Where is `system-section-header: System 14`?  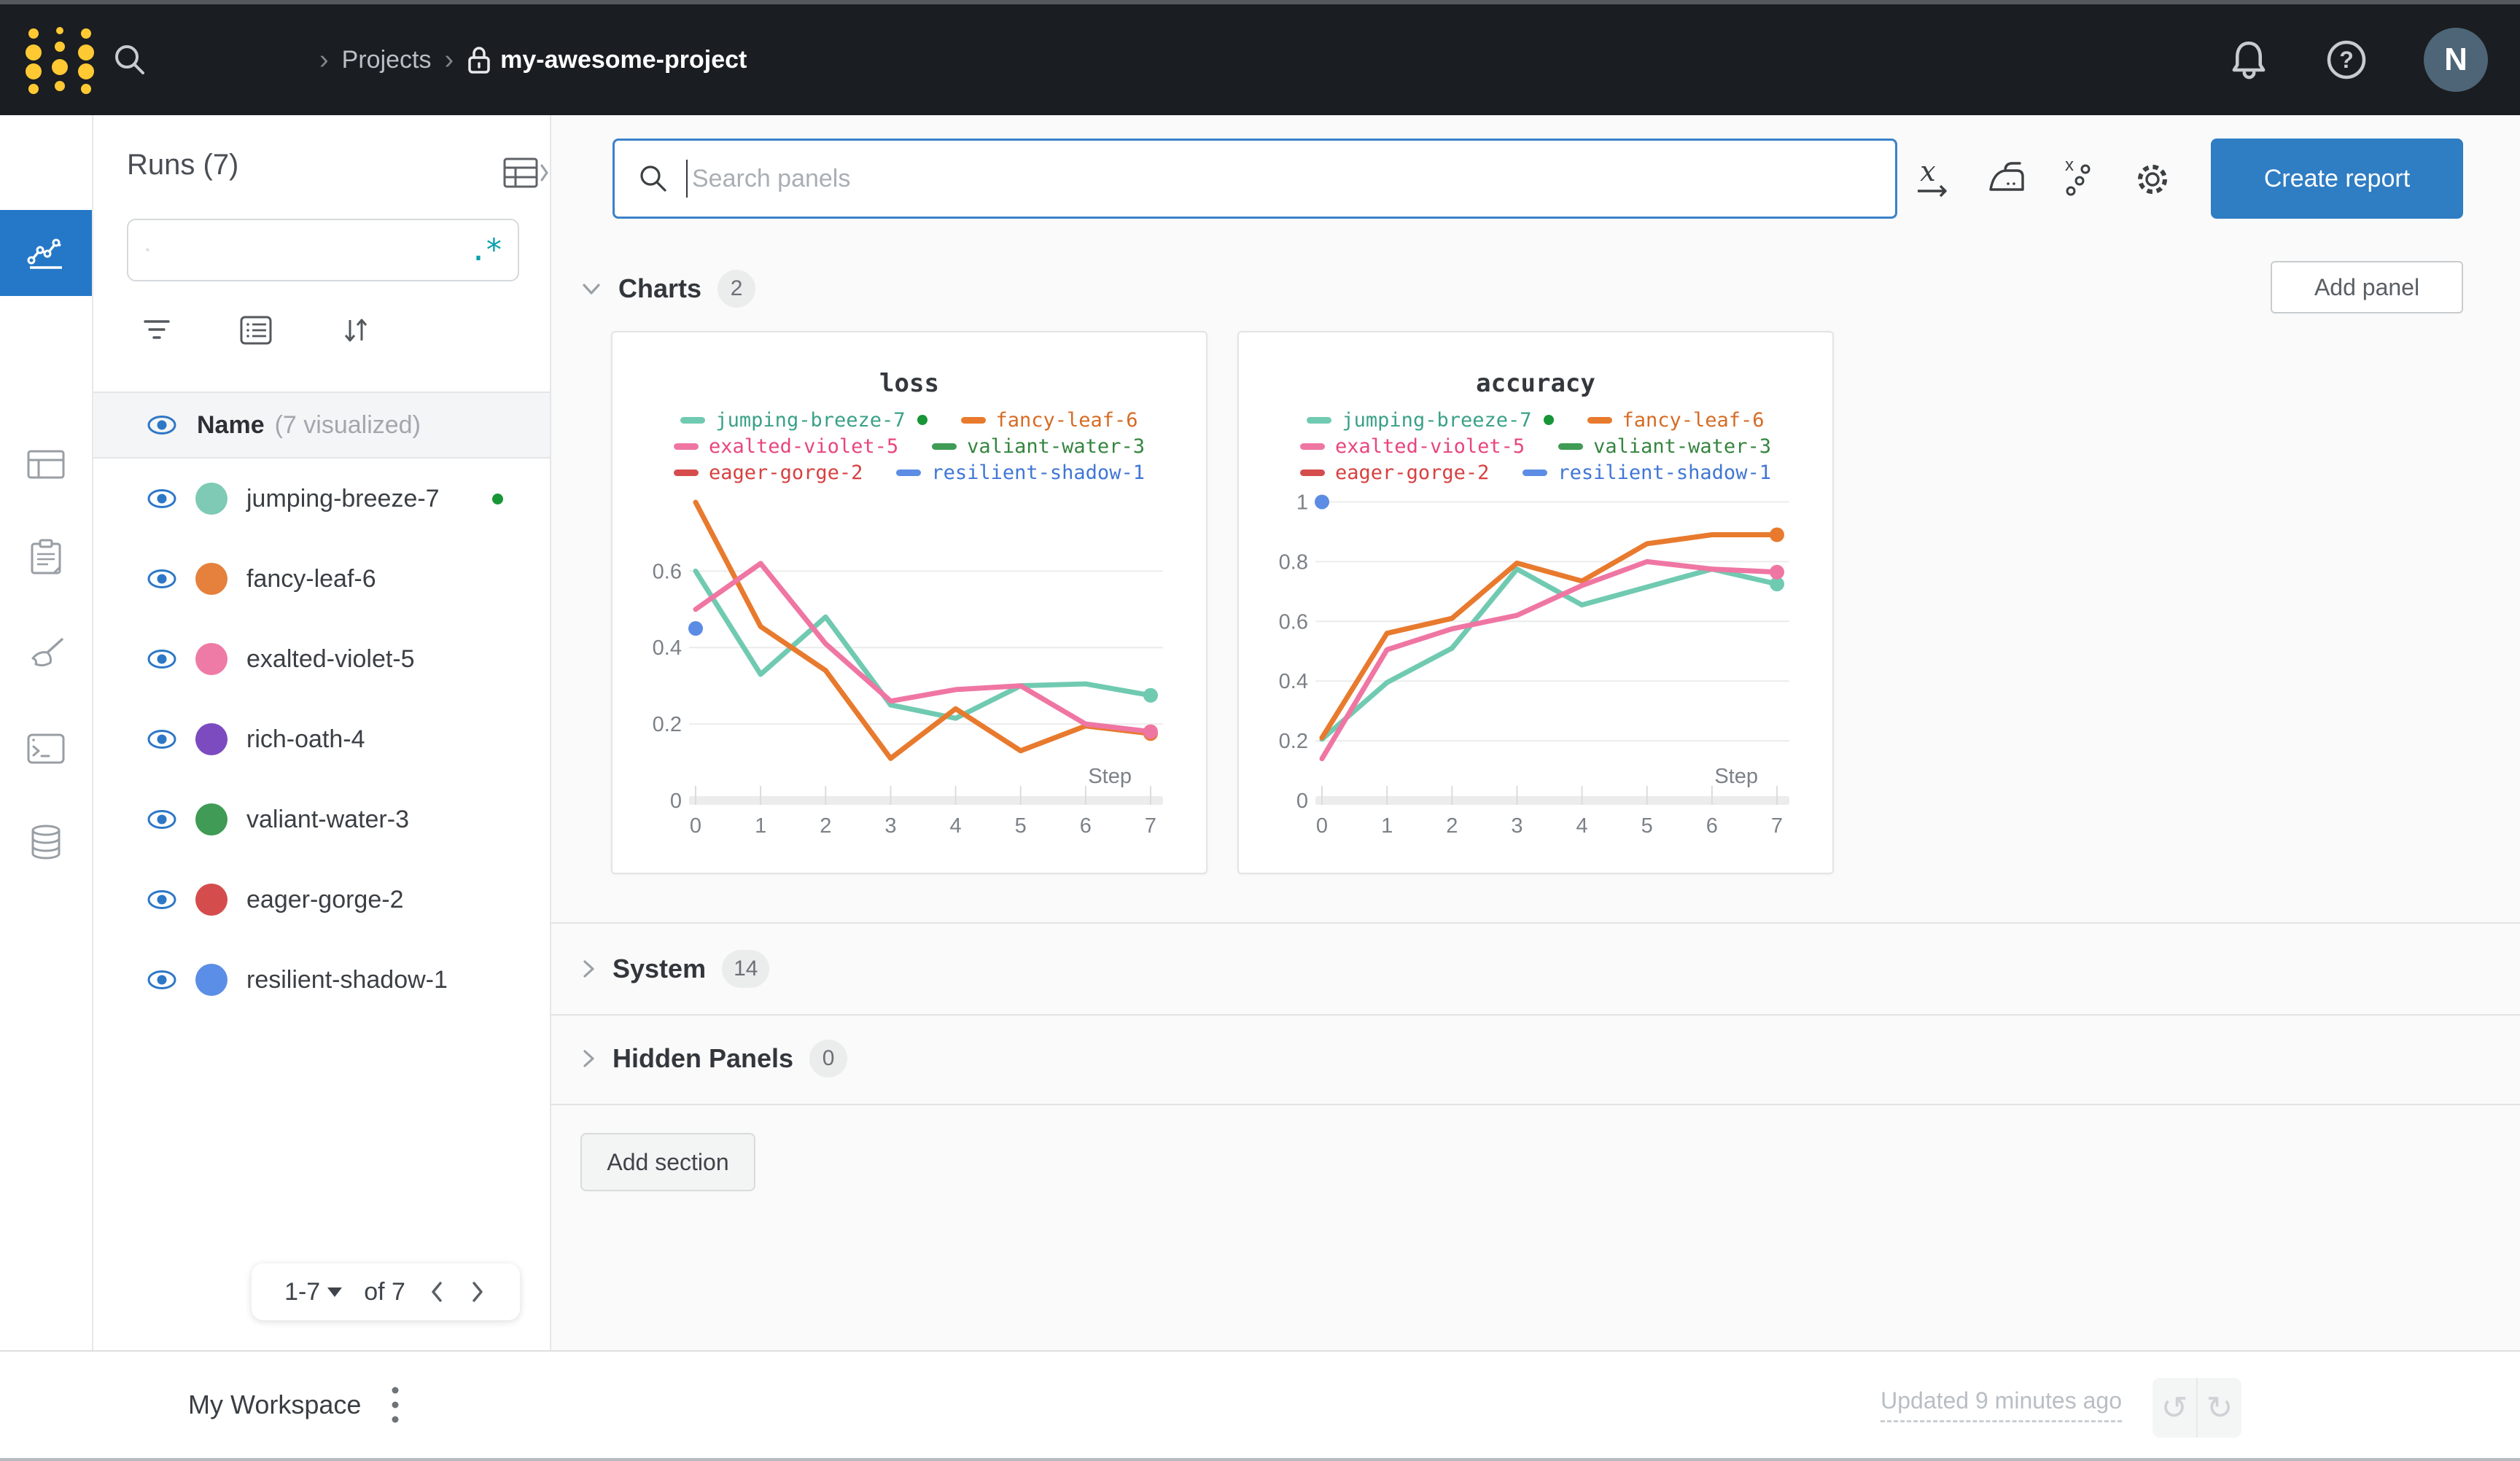 system-section-header: System 14 is located at coordinates (675, 969).